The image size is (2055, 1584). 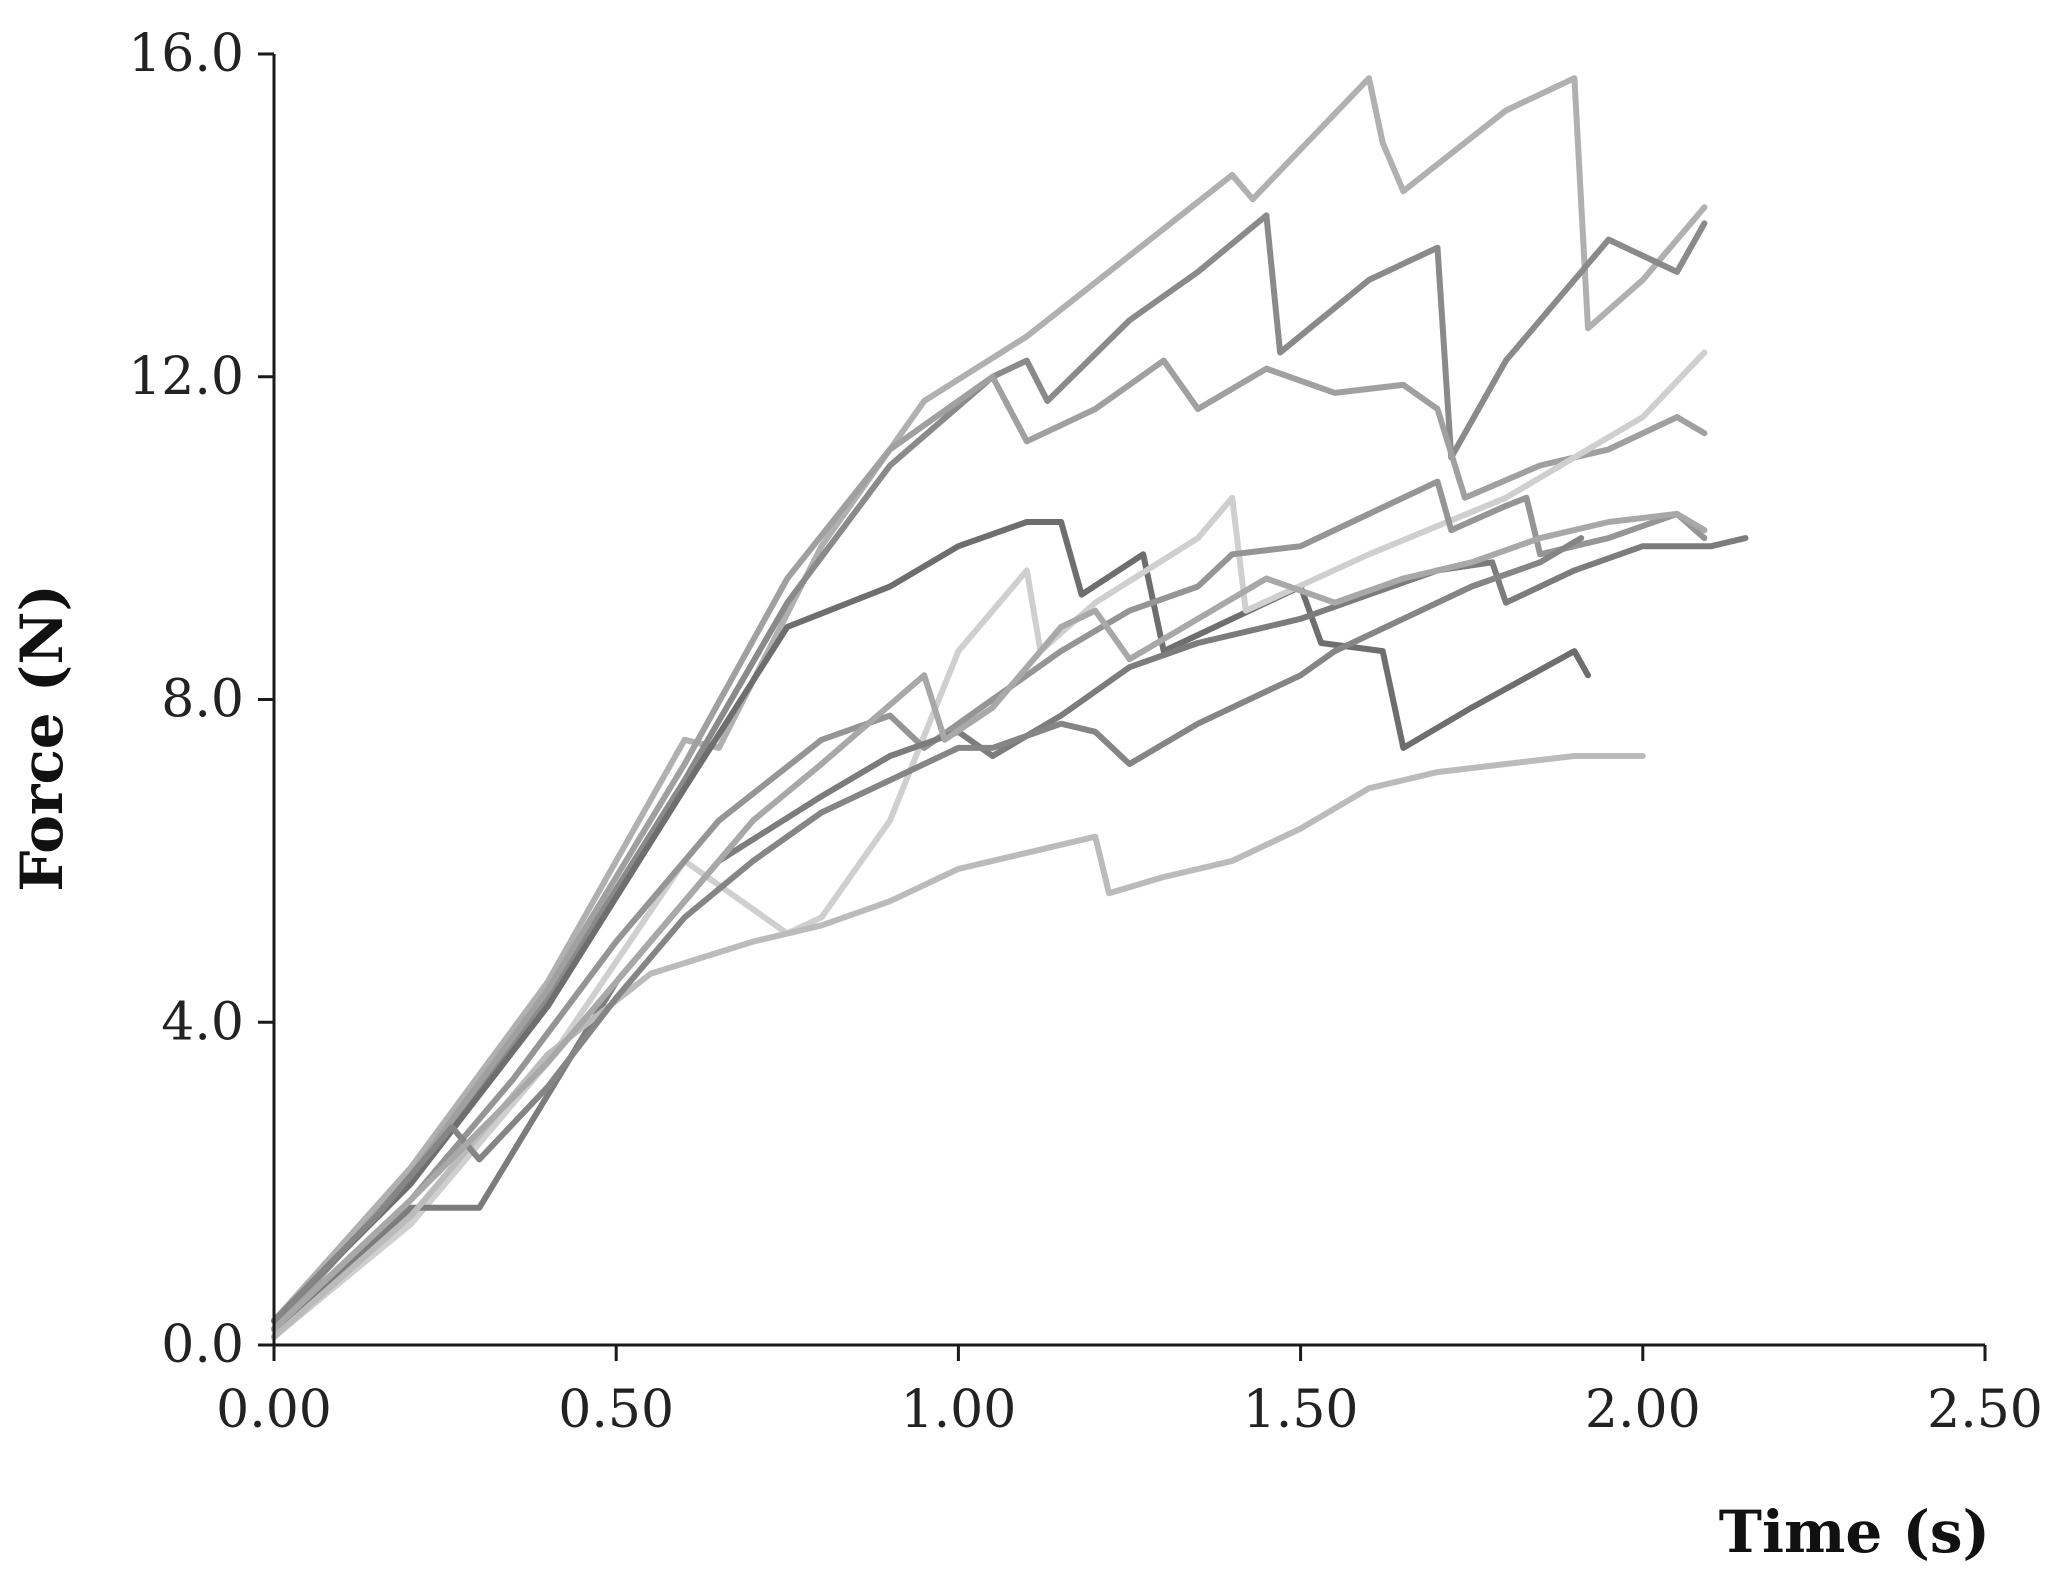 I want to click on x-tick-label: 1.00, so click(x=959, y=1410).